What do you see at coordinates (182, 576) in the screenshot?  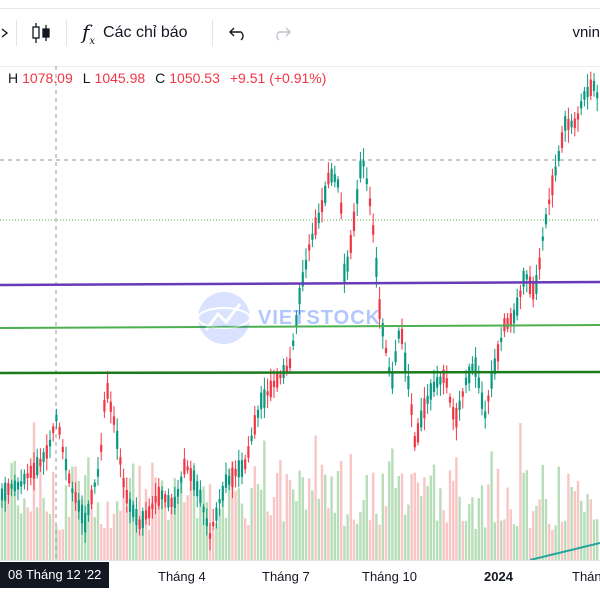 I see `time-tick-label: Tháng 4` at bounding box center [182, 576].